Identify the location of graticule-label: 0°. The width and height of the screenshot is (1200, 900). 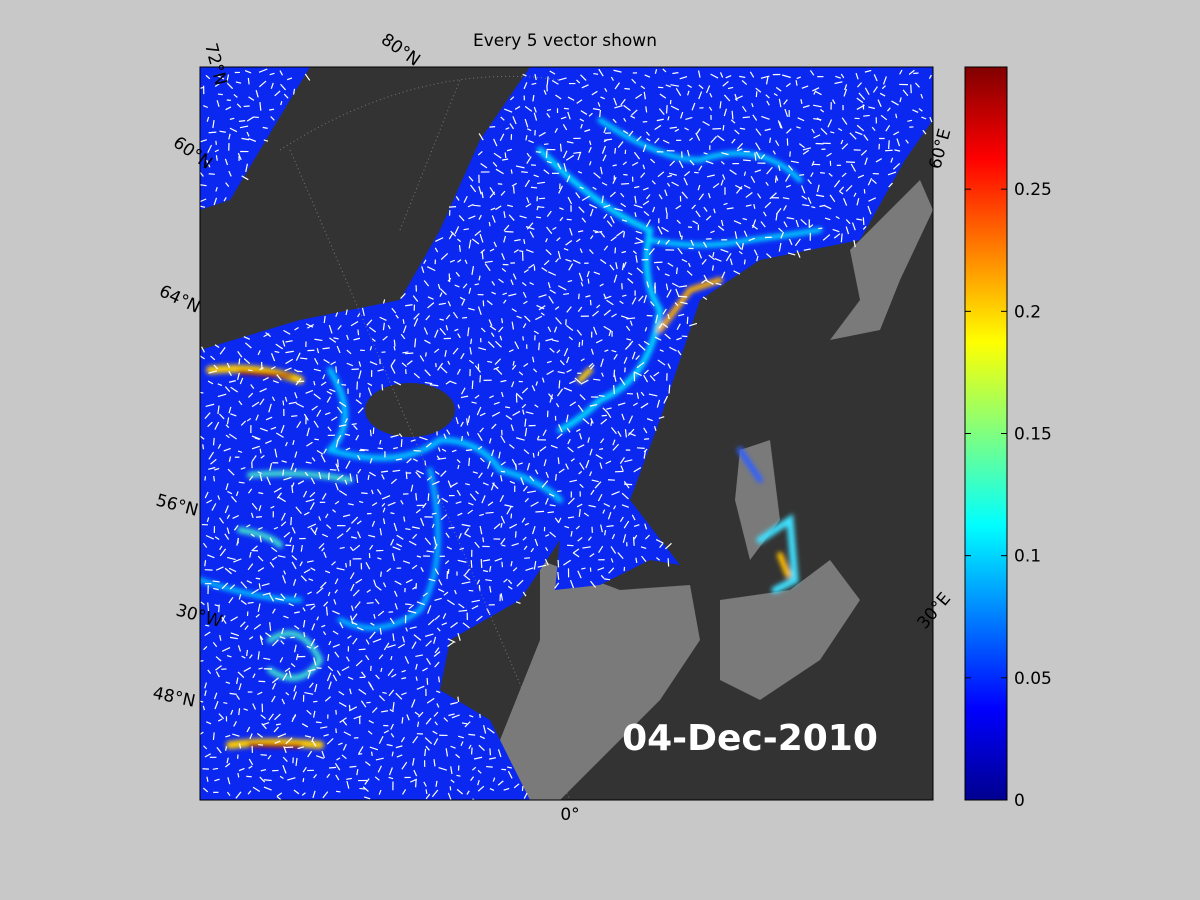
(569, 815).